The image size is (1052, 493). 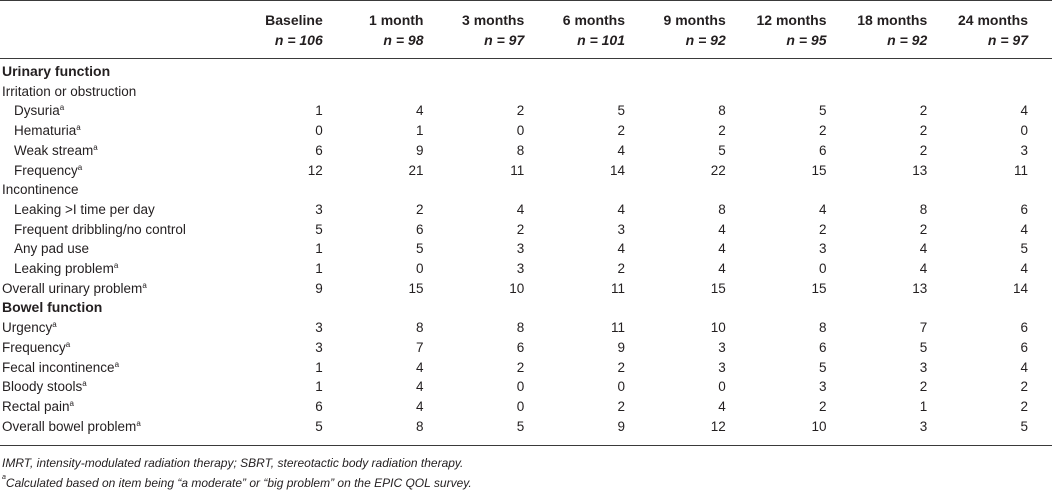 I want to click on section-row: Bowel function, so click(x=514, y=308).